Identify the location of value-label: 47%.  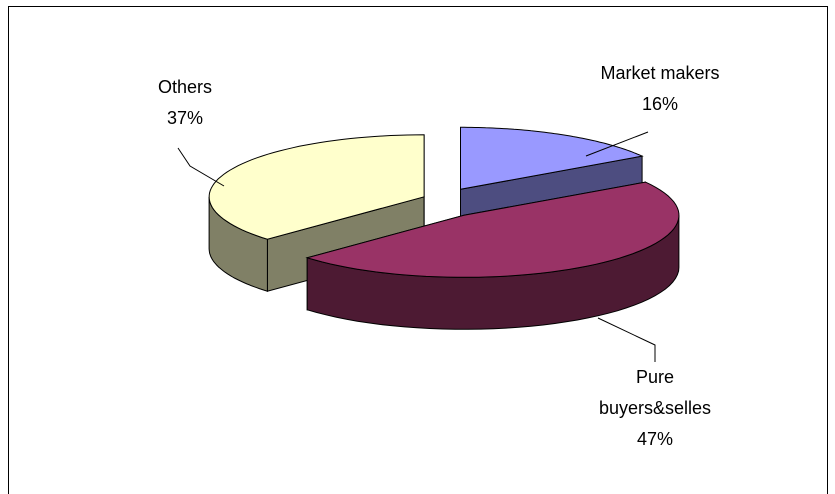
(655, 439).